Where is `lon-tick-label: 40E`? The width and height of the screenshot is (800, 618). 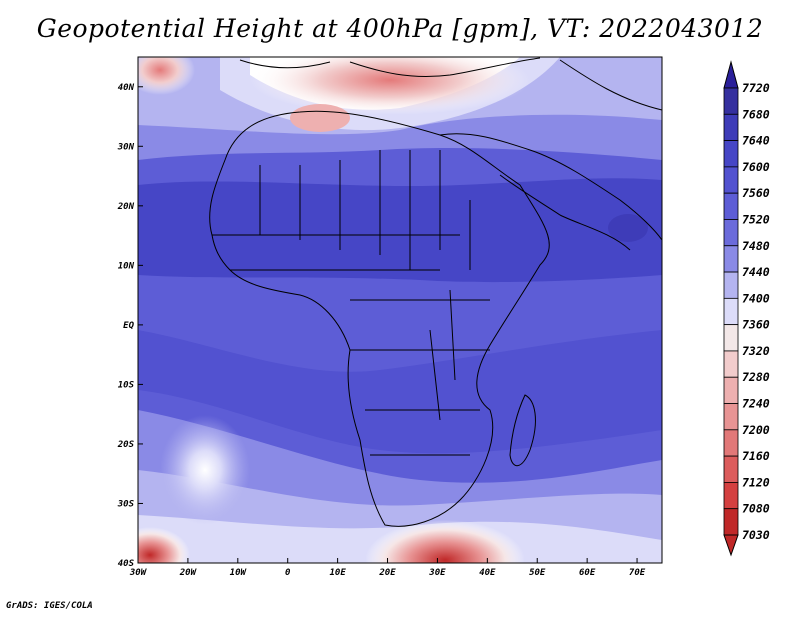 lon-tick-label: 40E is located at coordinates (487, 573).